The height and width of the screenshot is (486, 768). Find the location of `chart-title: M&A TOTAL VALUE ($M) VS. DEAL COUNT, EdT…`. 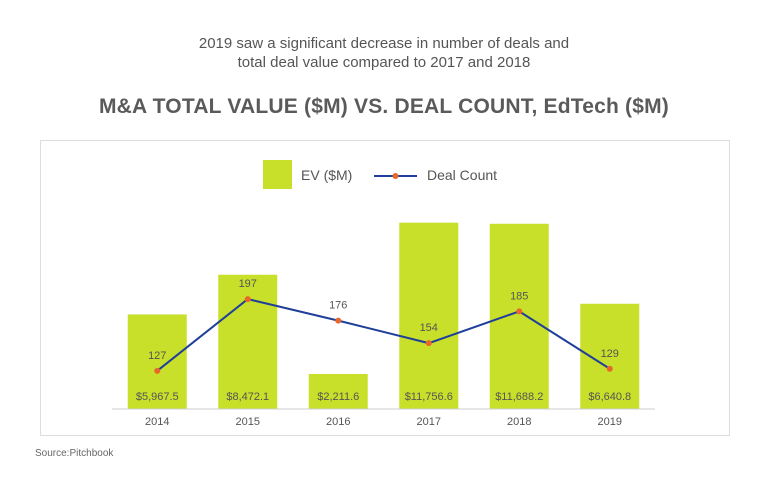

chart-title: M&A TOTAL VALUE ($M) VS. DEAL COUNT, EdT… is located at coordinates (383, 106).